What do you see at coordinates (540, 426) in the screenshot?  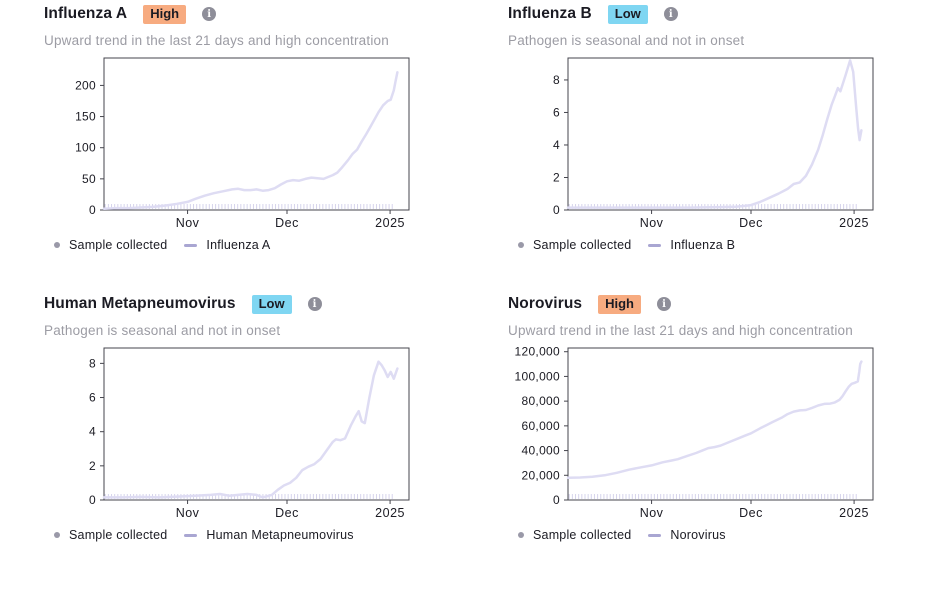 I see `svg-text: 60,000` at bounding box center [540, 426].